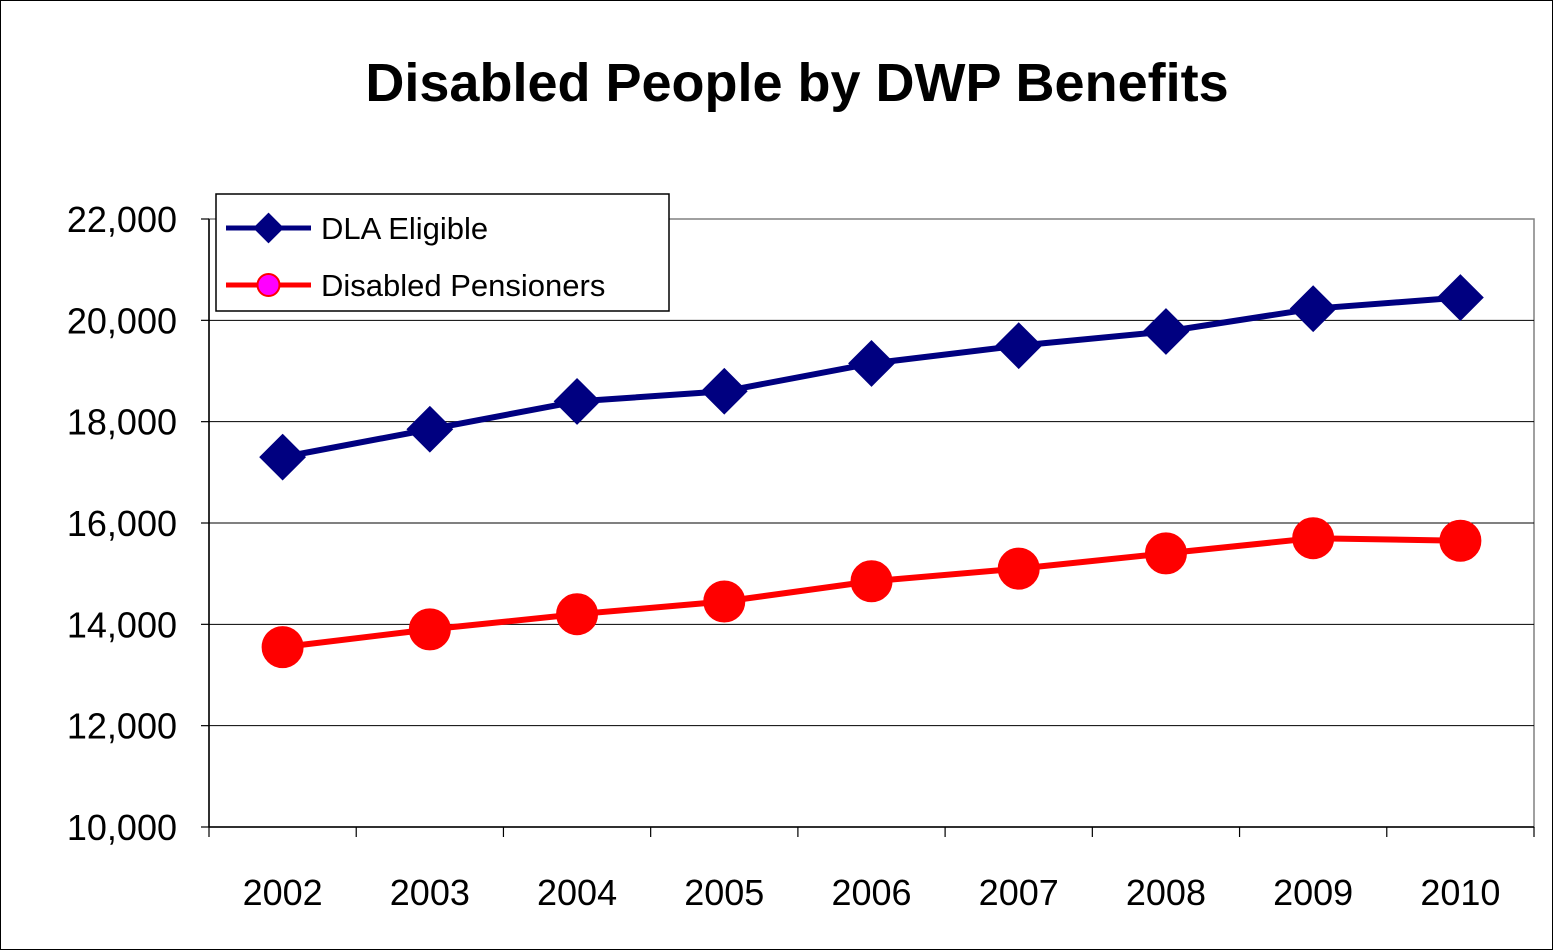 The width and height of the screenshot is (1553, 951). What do you see at coordinates (1166, 892) in the screenshot?
I see `x-tick-label: 2008` at bounding box center [1166, 892].